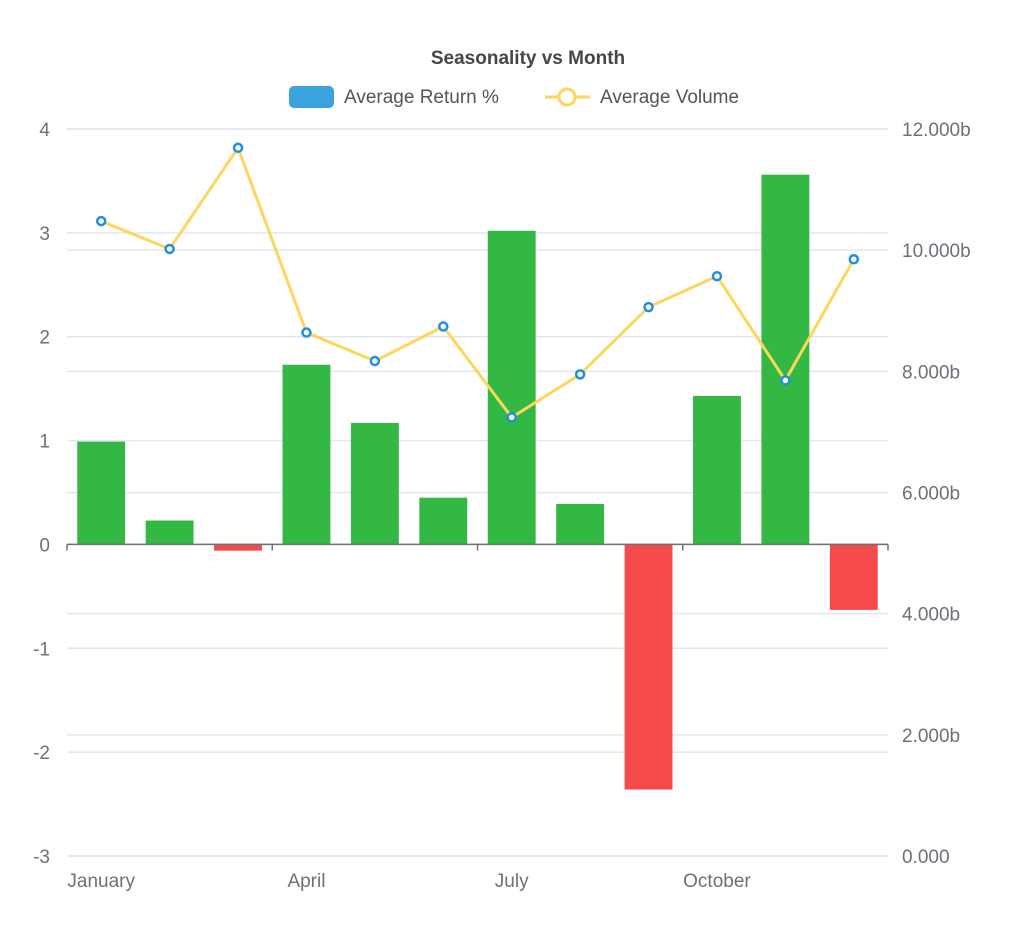 The height and width of the screenshot is (925, 1024). Describe the element at coordinates (717, 881) in the screenshot. I see `x-tick-label: October` at that location.